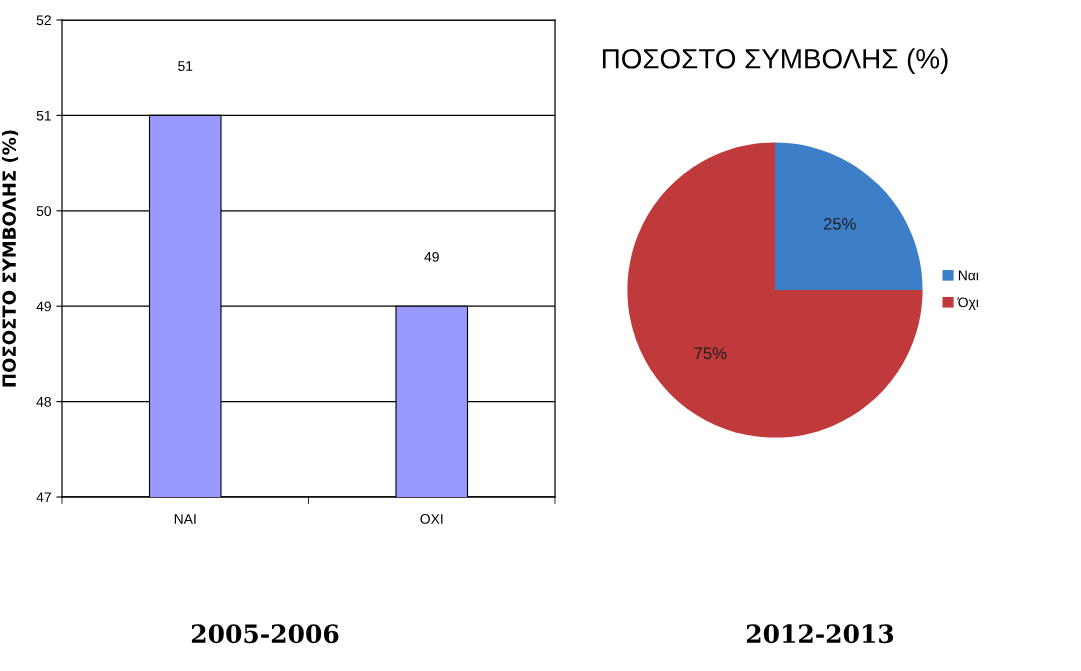  What do you see at coordinates (43, 497) in the screenshot?
I see `y-tick-label: 47` at bounding box center [43, 497].